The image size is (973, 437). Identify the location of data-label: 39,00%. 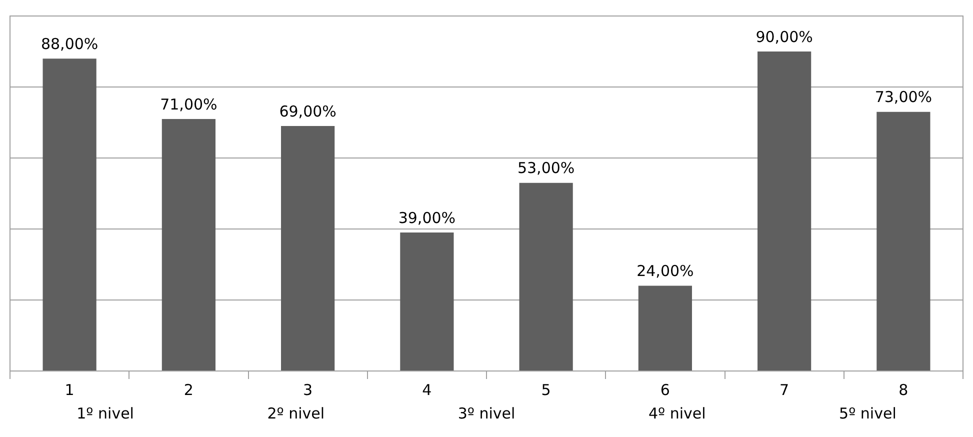
(427, 217).